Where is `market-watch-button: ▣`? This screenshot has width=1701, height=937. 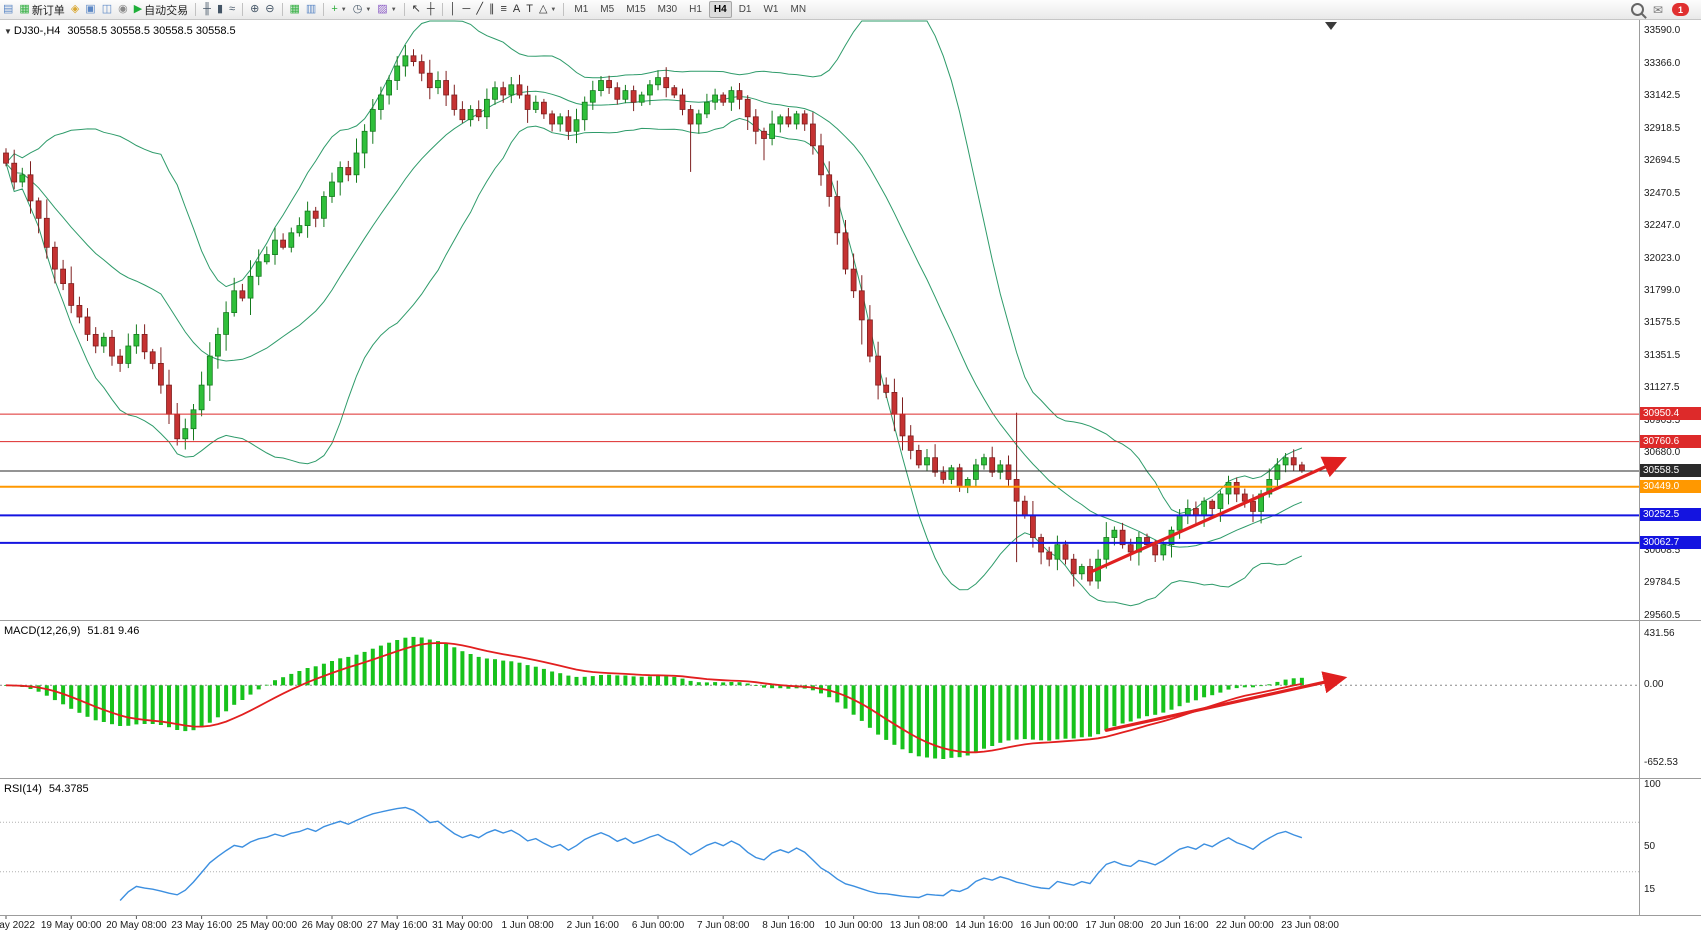
market-watch-button: ▣ is located at coordinates (90, 9).